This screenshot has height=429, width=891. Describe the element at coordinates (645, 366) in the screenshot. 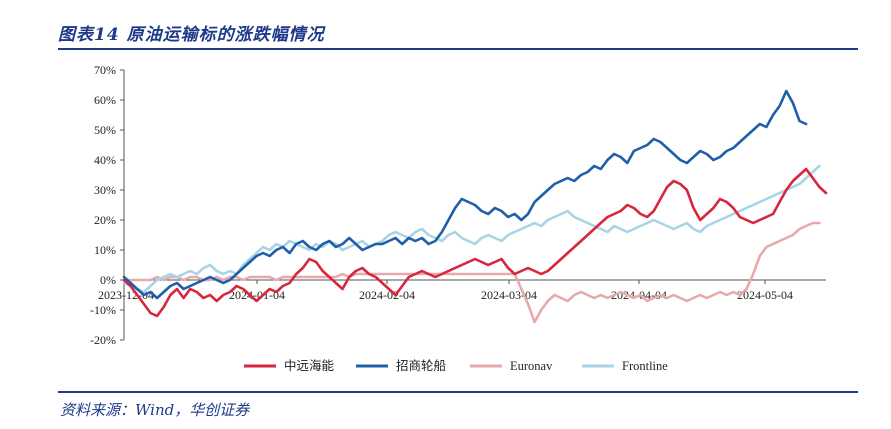

I see `legend-label: Frontline` at that location.